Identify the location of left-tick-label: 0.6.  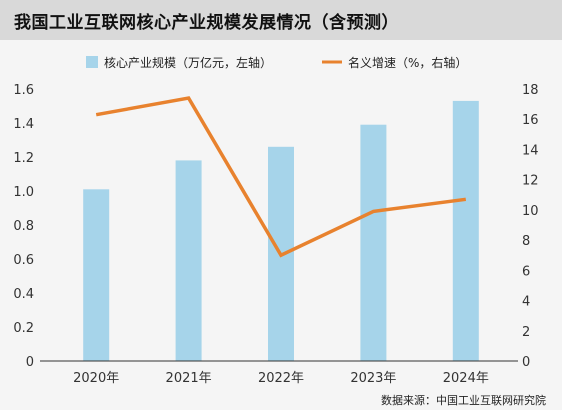
(23, 260).